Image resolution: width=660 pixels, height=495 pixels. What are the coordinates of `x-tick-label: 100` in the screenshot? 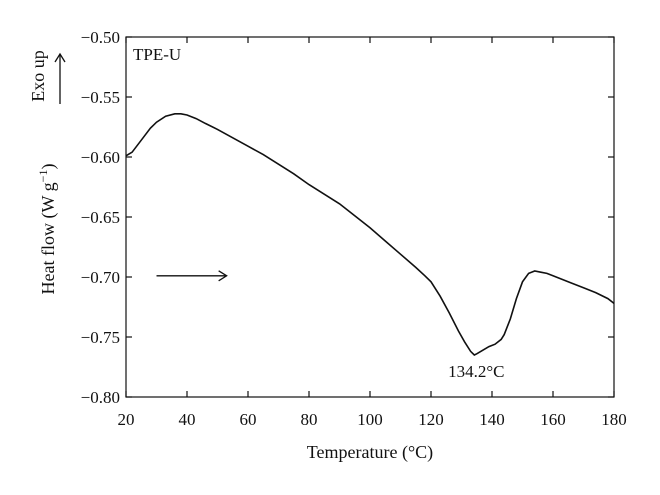 It's located at (370, 419).